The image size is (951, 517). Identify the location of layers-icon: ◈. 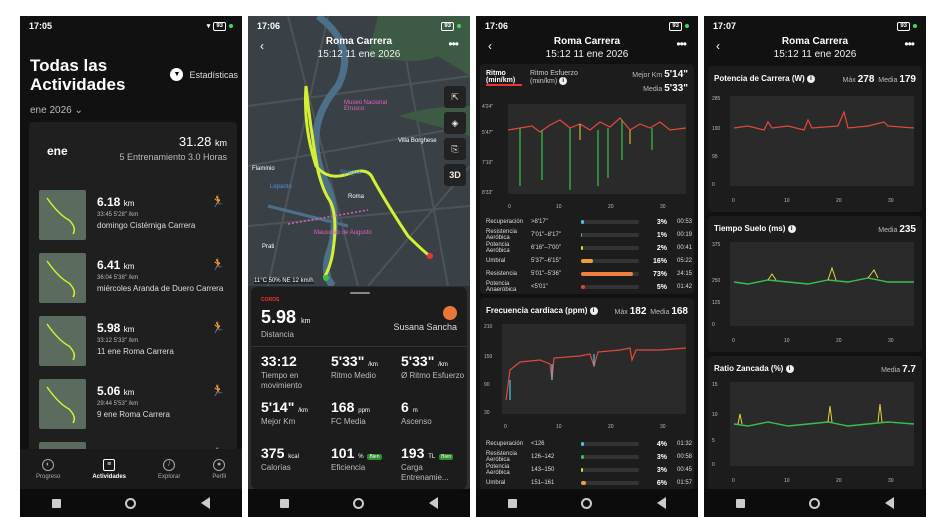
(455, 123).